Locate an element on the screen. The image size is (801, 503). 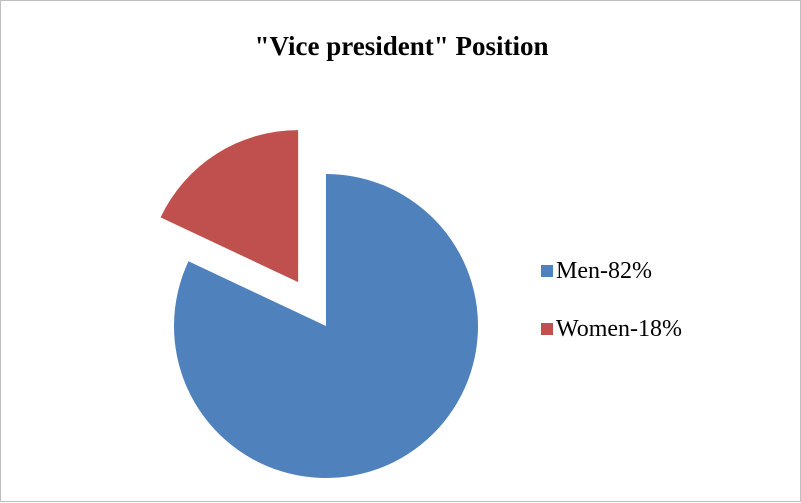
legend-item-women: Women-18% is located at coordinates (611, 329).